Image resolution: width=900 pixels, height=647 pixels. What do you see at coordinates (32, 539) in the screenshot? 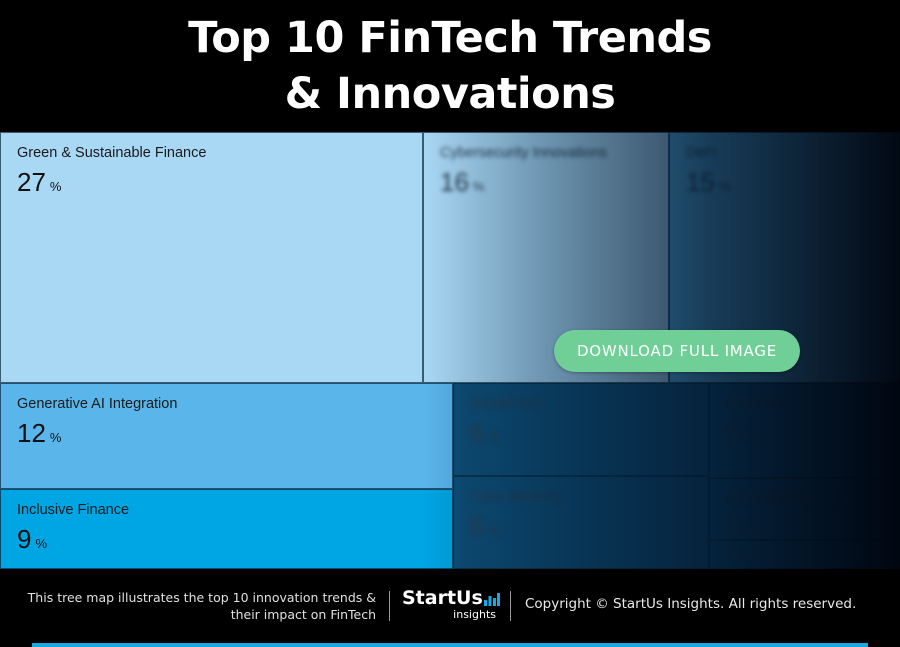
I see `tile-value: 9%` at bounding box center [32, 539].